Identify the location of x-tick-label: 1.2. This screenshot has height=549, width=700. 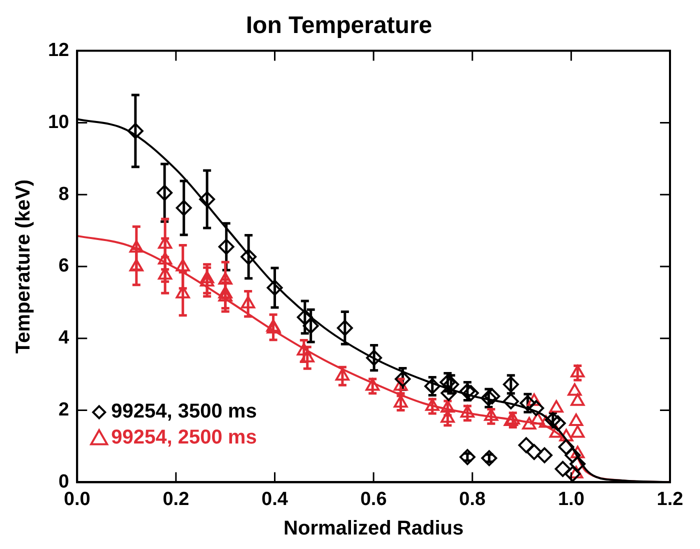
(670, 499).